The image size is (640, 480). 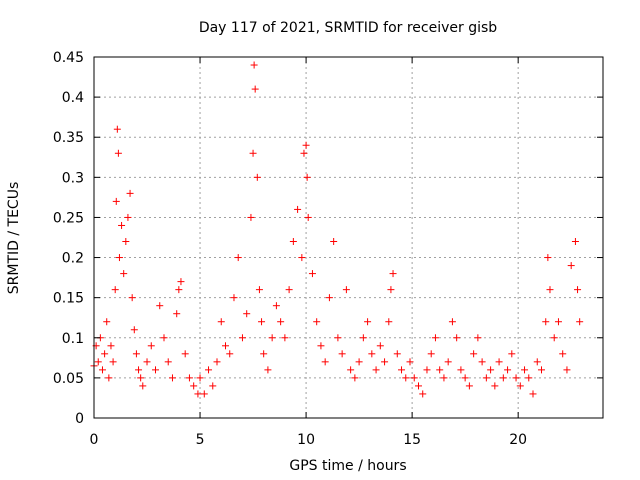 I want to click on y-tick-label: 0.2, so click(x=73, y=259).